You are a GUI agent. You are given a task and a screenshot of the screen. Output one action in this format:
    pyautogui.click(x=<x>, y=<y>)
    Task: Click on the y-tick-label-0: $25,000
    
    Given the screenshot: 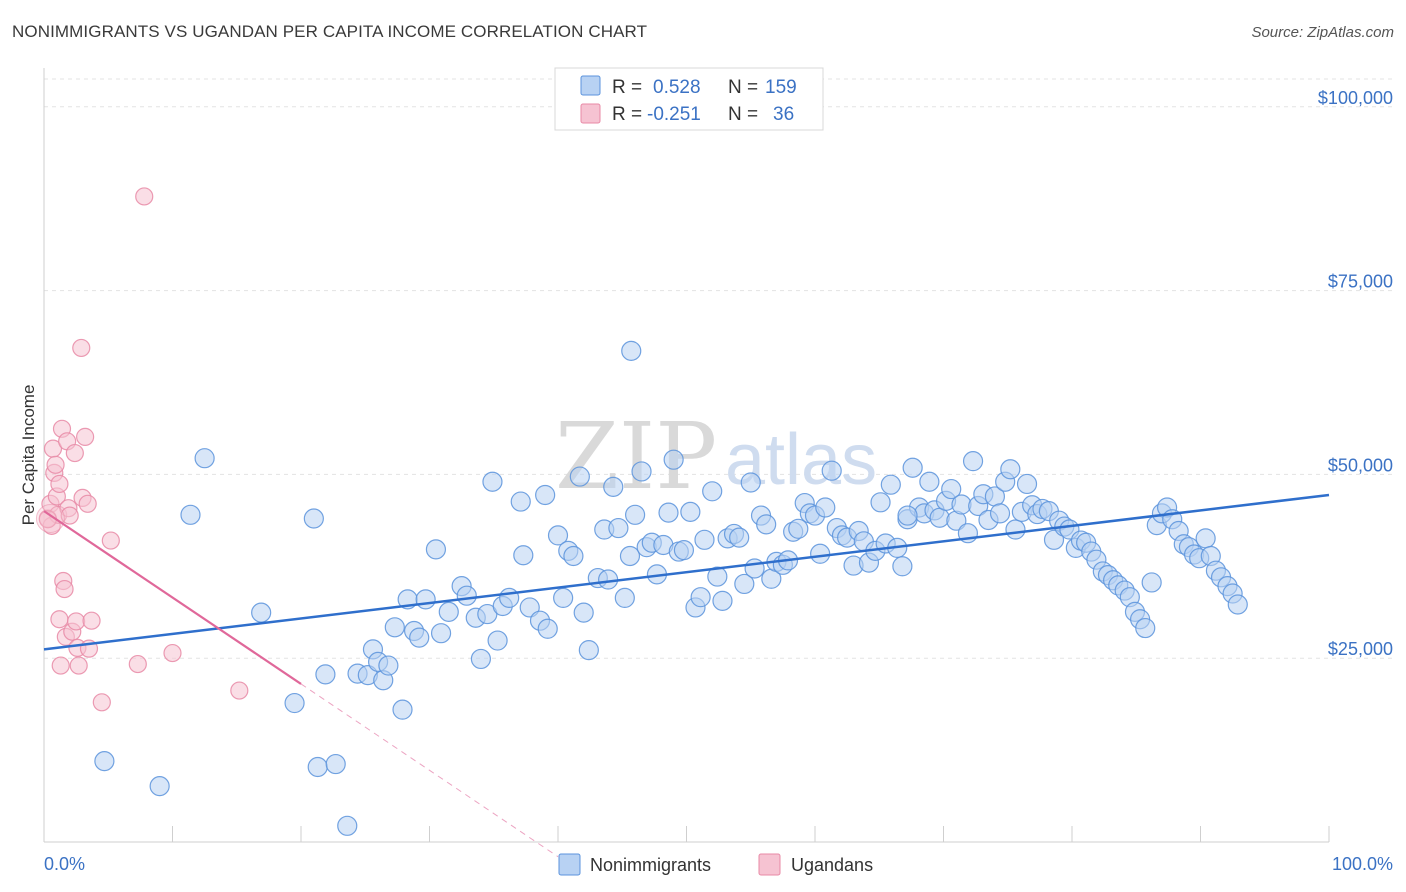 What is the action you would take?
    pyautogui.click(x=1360, y=649)
    